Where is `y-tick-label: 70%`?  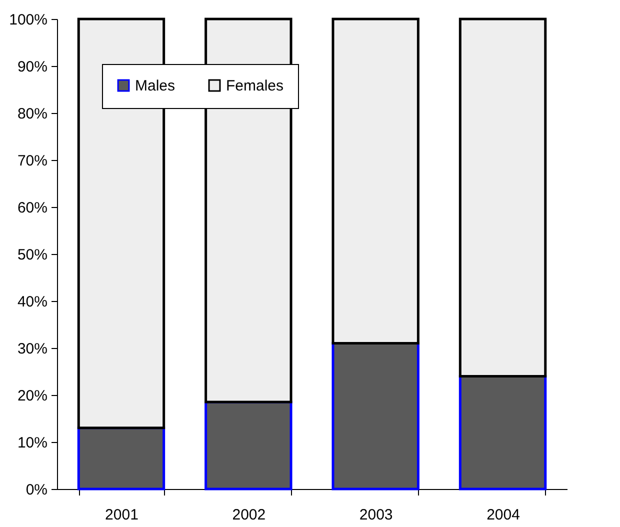 y-tick-label: 70% is located at coordinates (32, 161).